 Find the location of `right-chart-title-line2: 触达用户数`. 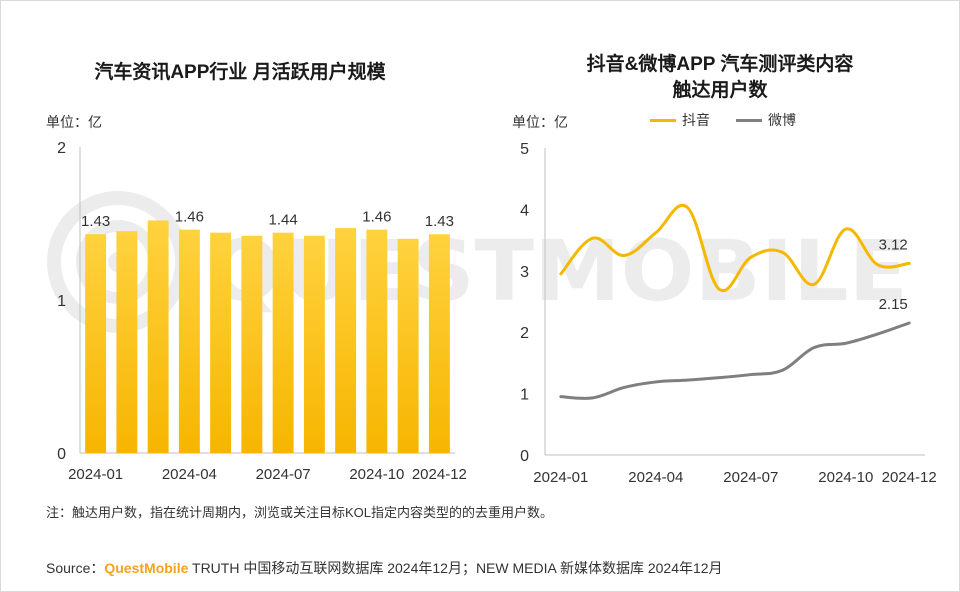

right-chart-title-line2: 触达用户数 is located at coordinates (720, 90).